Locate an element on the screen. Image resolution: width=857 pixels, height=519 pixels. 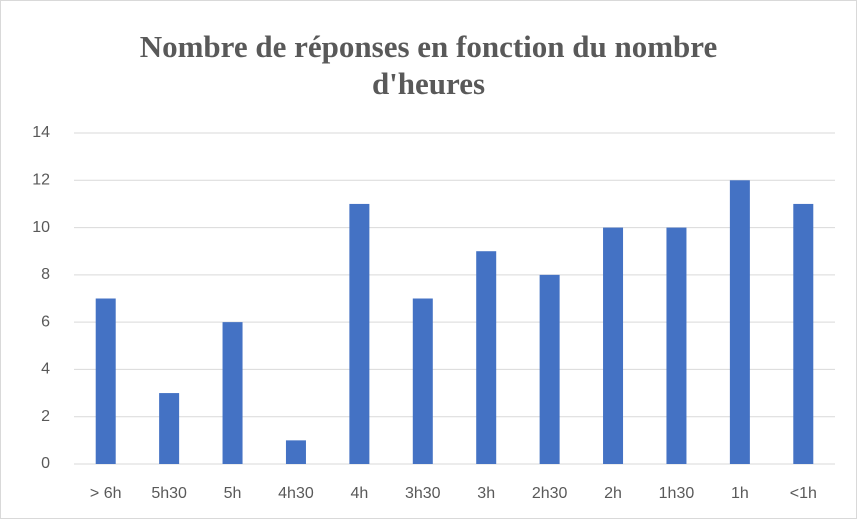
y-tick-label: 14 is located at coordinates (41, 132).